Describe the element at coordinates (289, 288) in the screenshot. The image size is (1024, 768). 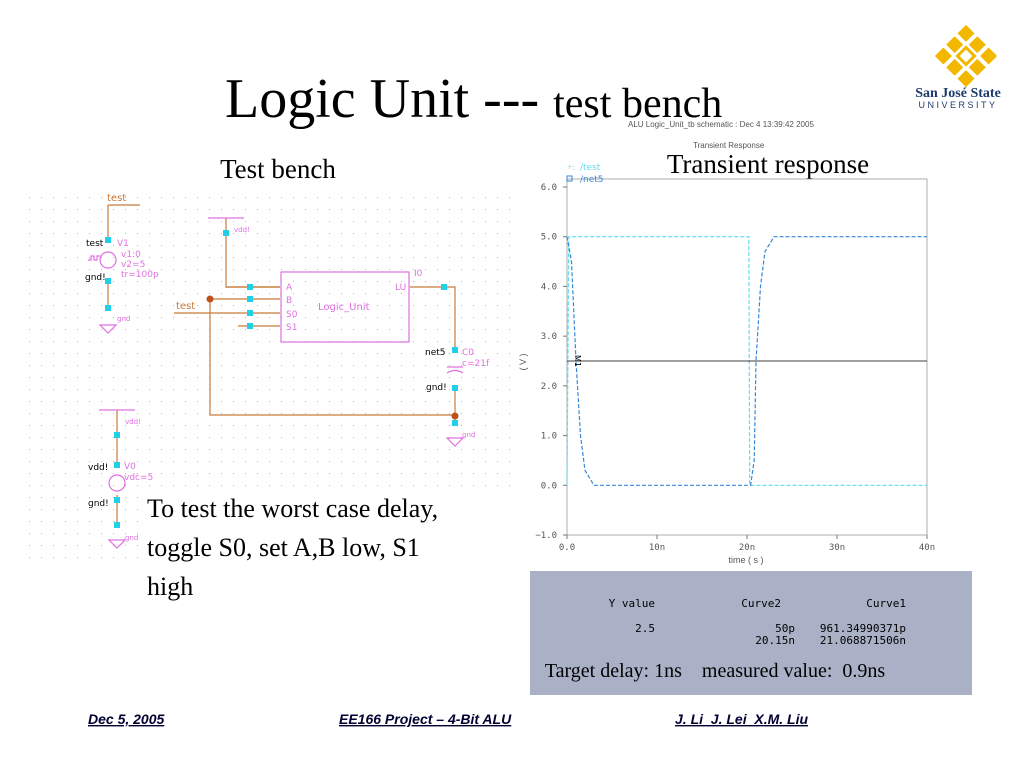
I see `port-label: A` at that location.